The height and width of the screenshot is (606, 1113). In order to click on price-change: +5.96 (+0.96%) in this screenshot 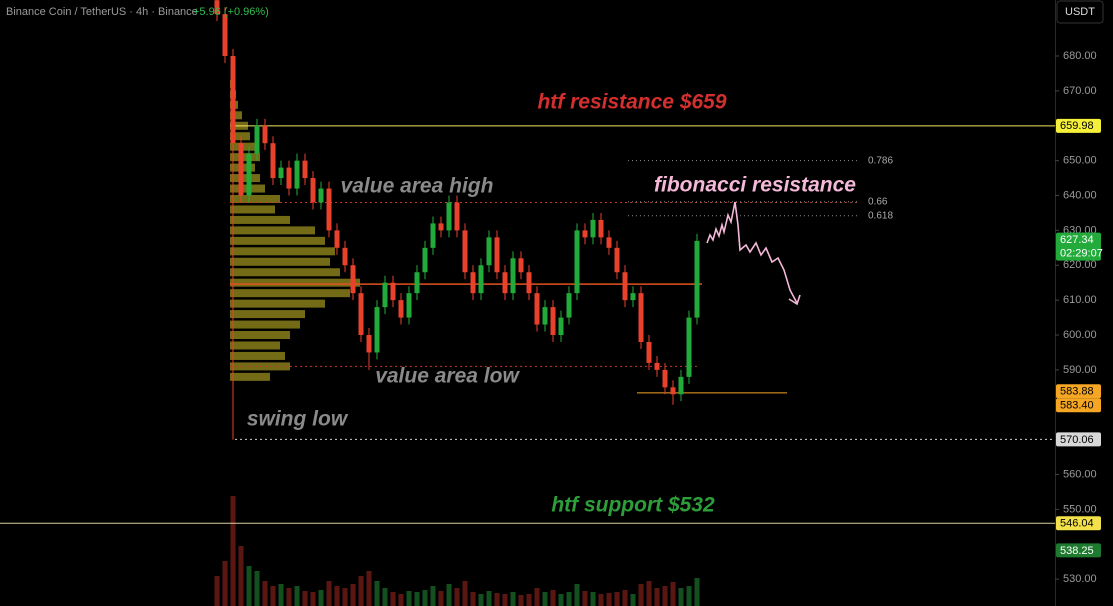, I will do `click(231, 12)`.